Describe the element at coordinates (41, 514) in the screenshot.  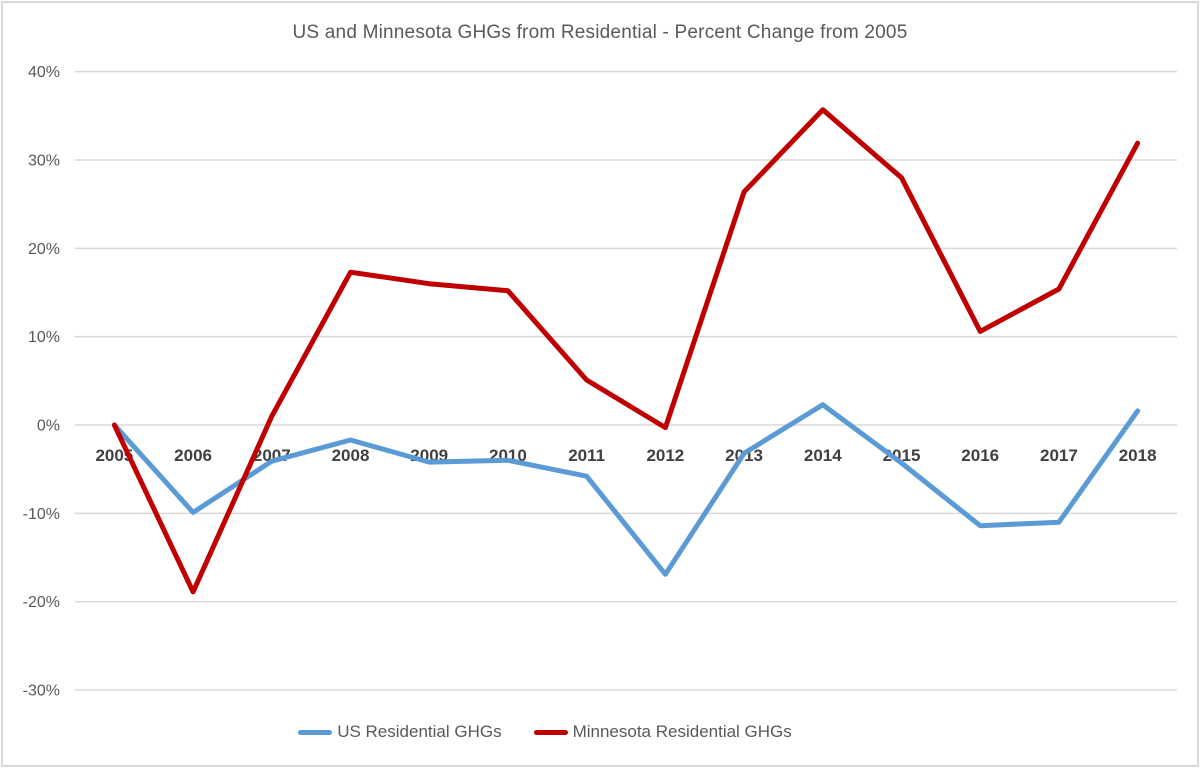
I see `y-axis-tick-label: -10%` at that location.